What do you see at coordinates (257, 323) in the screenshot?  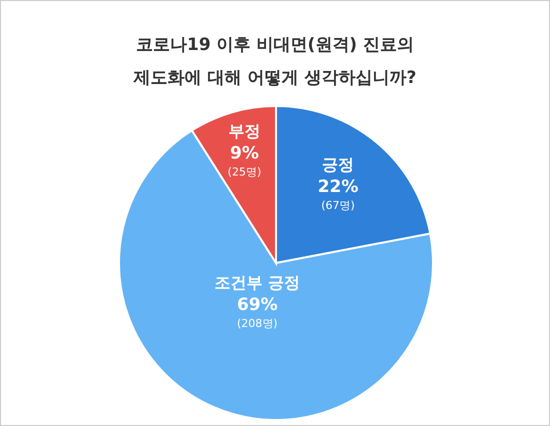 I see `text: (208명)` at bounding box center [257, 323].